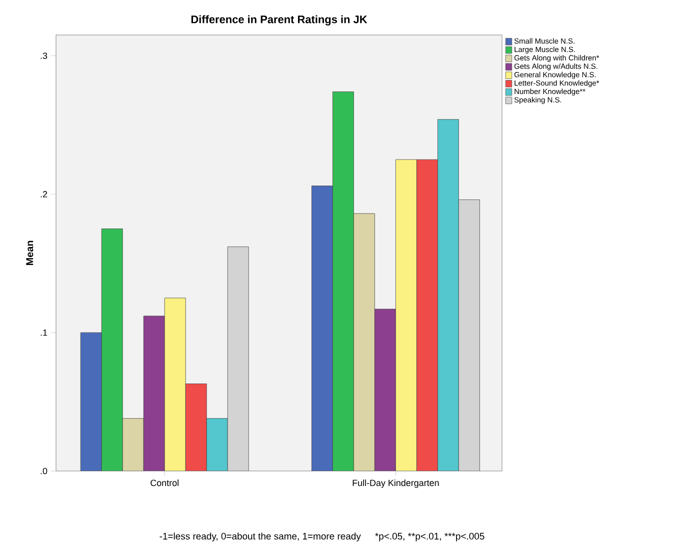  Describe the element at coordinates (424, 537) in the screenshot. I see `text: **p<.01,` at that location.